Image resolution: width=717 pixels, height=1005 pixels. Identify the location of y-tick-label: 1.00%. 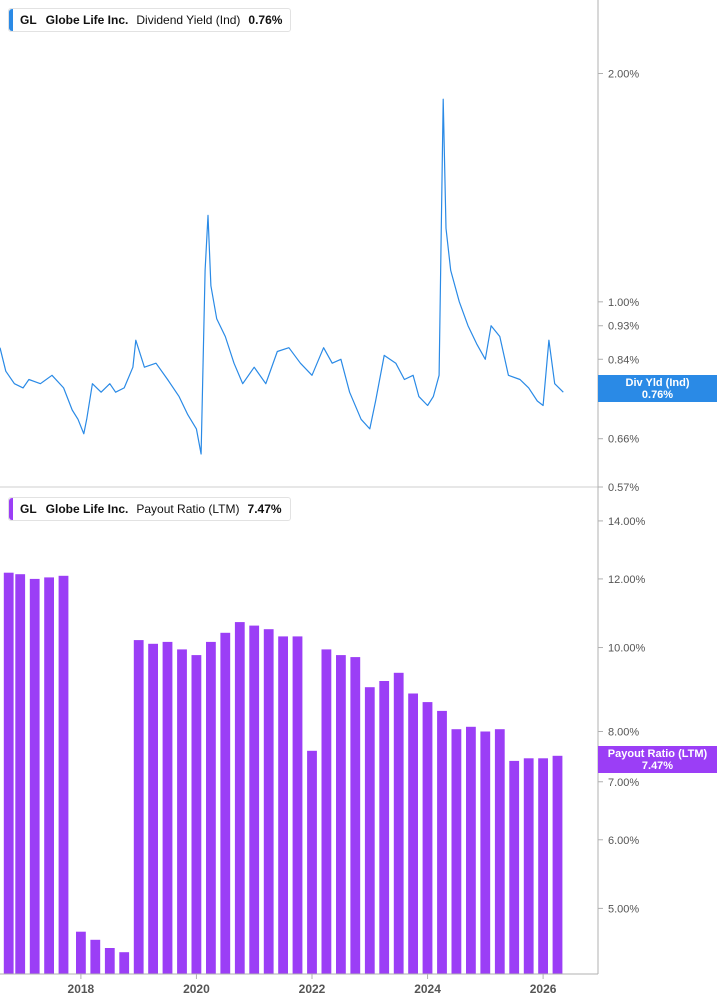
(623, 303).